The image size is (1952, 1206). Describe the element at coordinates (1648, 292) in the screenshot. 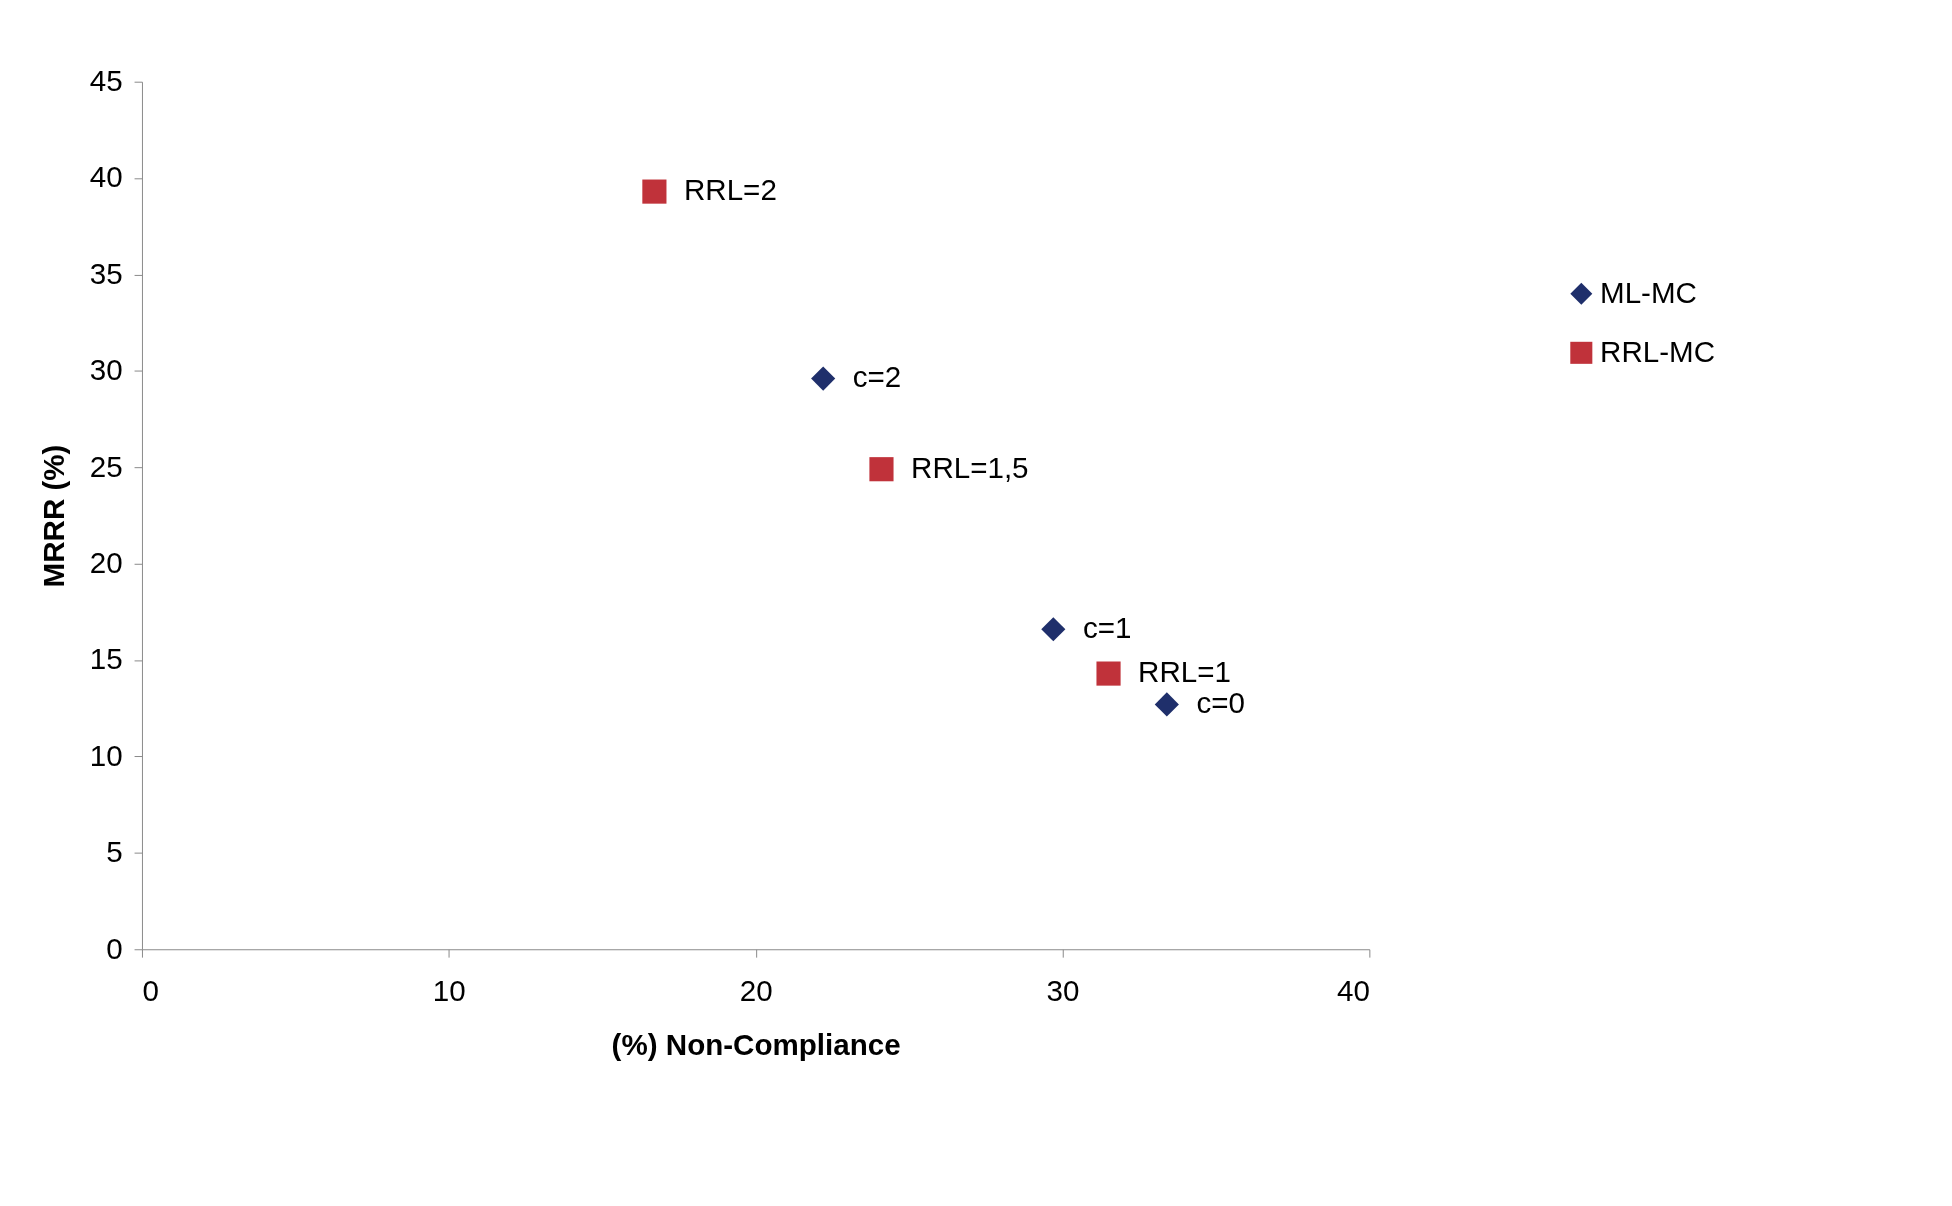

I see `legend-label: ML-MC` at that location.